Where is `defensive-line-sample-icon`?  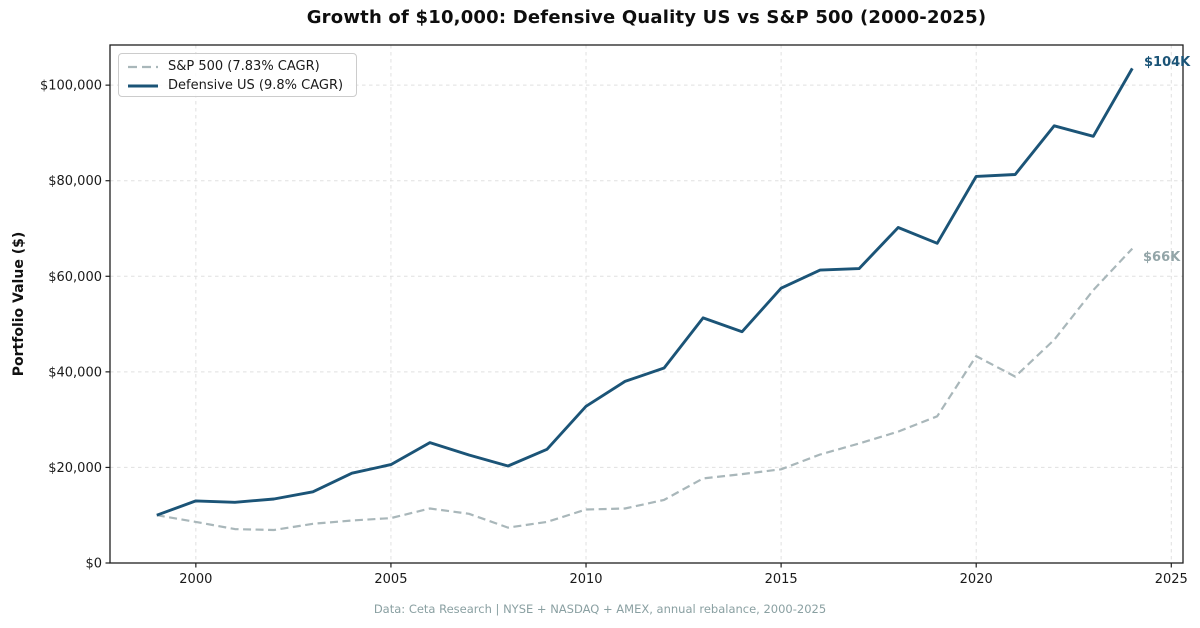
defensive-line-sample-icon is located at coordinates (143, 85).